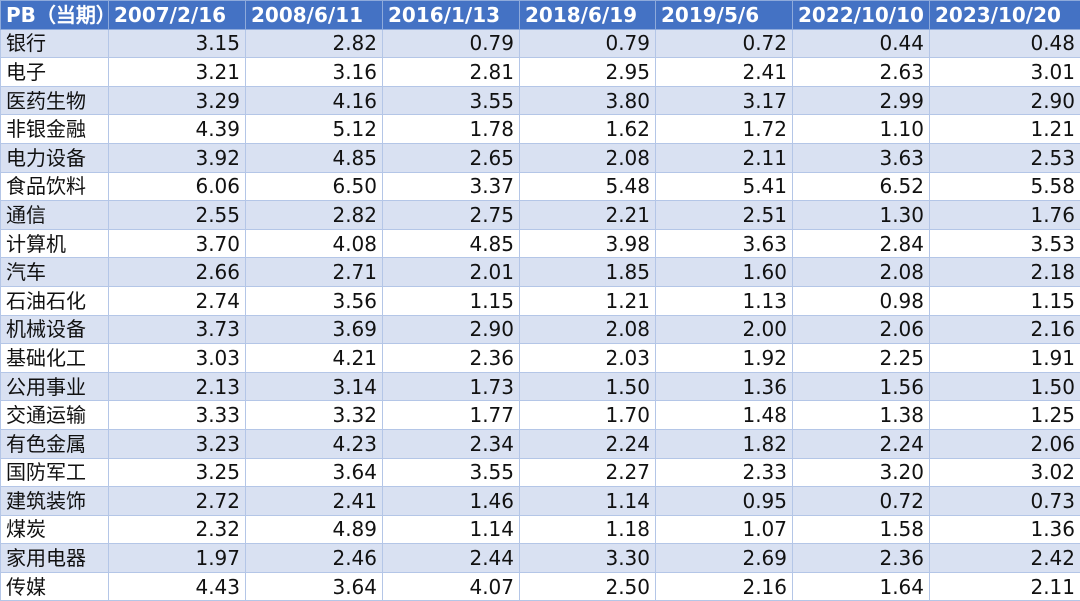  Describe the element at coordinates (861, 243) in the screenshot. I see `pb-value: 2.84` at that location.